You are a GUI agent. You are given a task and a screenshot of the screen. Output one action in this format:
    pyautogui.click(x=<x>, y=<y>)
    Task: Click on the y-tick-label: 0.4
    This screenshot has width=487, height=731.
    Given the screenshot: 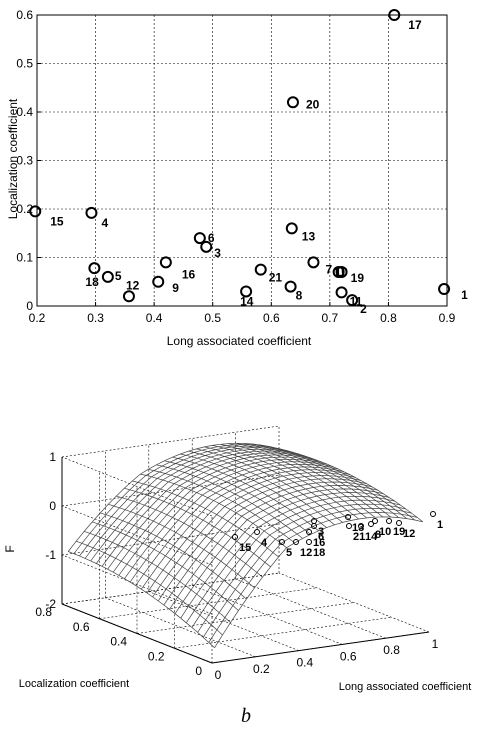 What is the action you would take?
    pyautogui.click(x=24, y=112)
    